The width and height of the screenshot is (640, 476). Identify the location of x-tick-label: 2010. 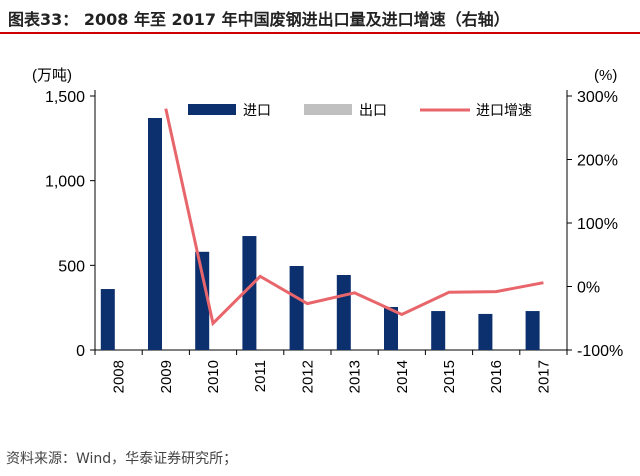
(213, 376).